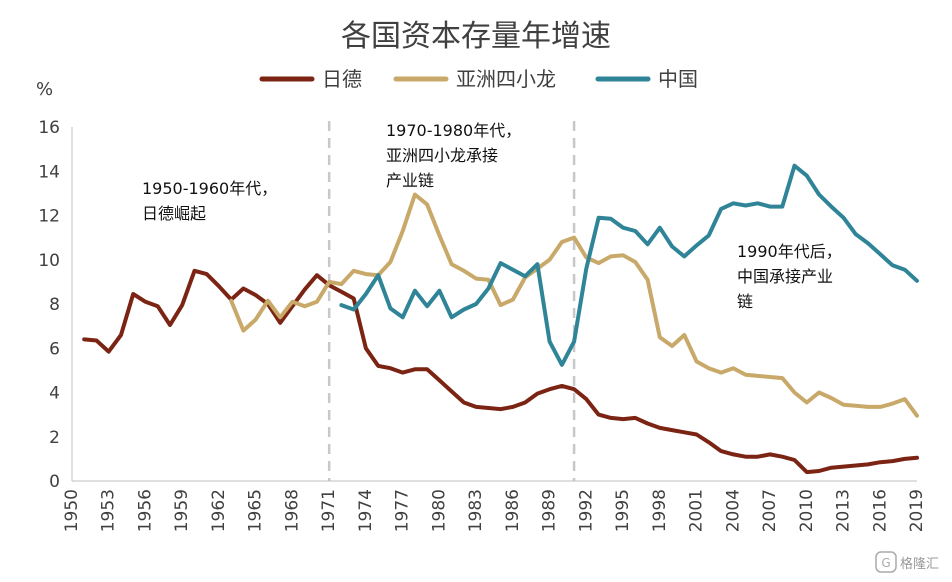 This screenshot has height=582, width=952. Describe the element at coordinates (49, 261) in the screenshot. I see `y-tick-label: 10` at that location.